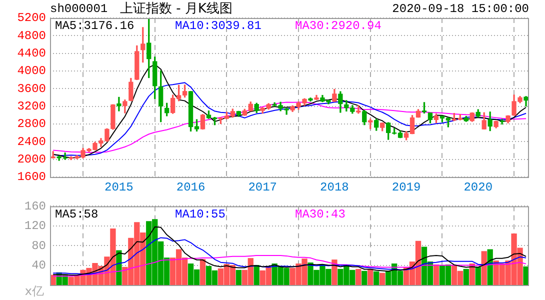  What do you see at coordinates (31, 89) in the screenshot?
I see `y-tick-label: 3600` at bounding box center [31, 89].